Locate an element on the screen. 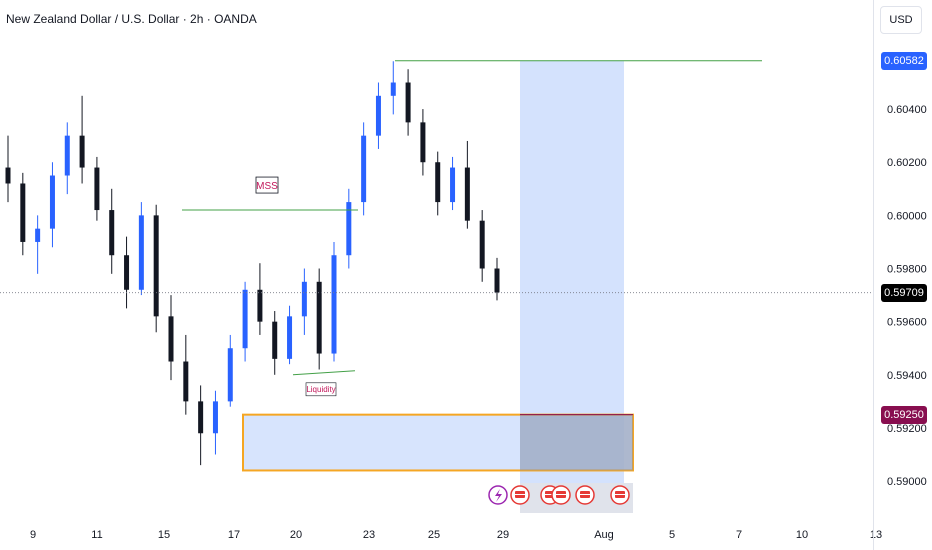 The image size is (932, 550). lightning-icon is located at coordinates (498, 495).